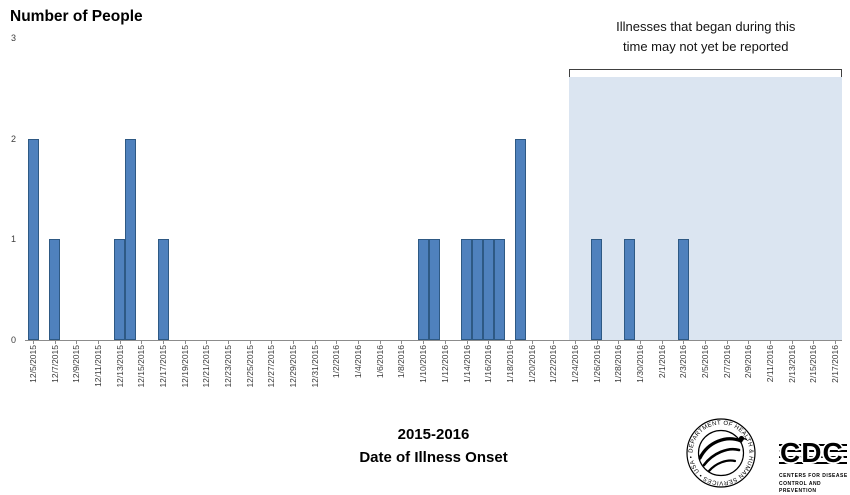 The width and height of the screenshot is (850, 495). Describe the element at coordinates (445, 376) in the screenshot. I see `x-axis-label: 1/12/2016` at that location.